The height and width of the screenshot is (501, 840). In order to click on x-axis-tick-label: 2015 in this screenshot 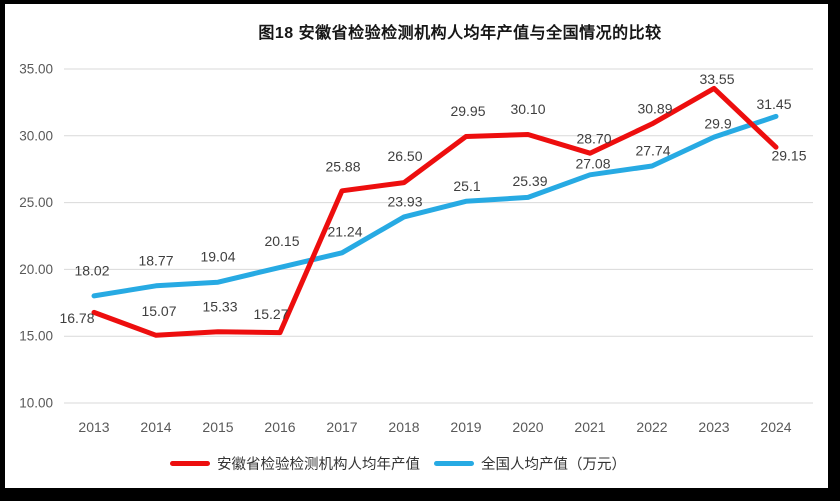, I will do `click(217, 427)`.